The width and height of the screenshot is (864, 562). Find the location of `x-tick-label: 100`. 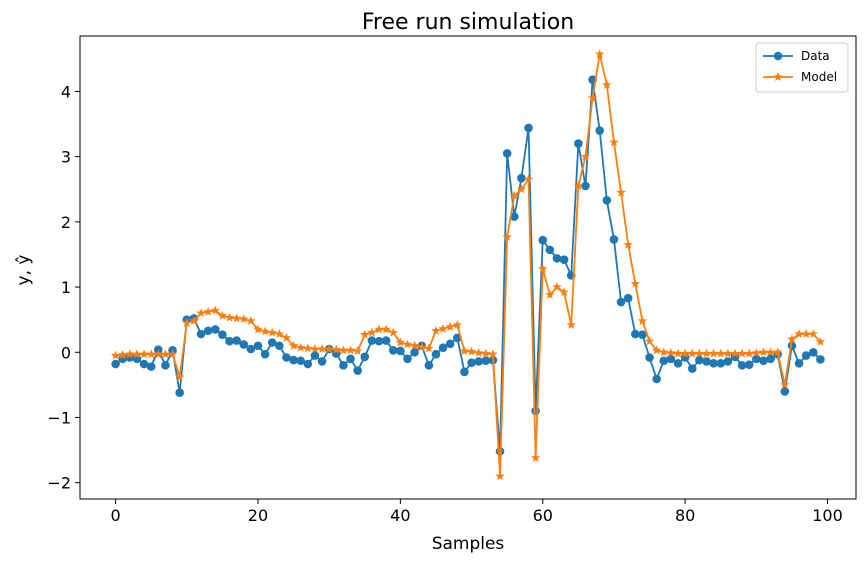

x-tick-label: 100 is located at coordinates (827, 515).